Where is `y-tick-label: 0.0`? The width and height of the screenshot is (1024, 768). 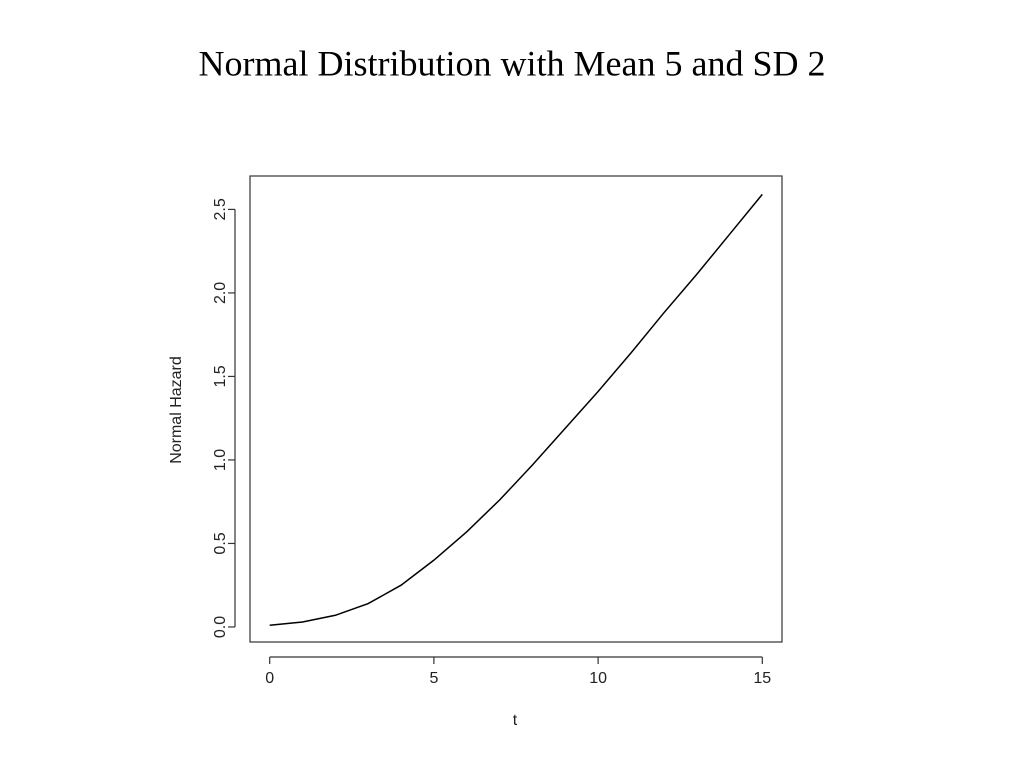
y-tick-label: 0.0 is located at coordinates (220, 627).